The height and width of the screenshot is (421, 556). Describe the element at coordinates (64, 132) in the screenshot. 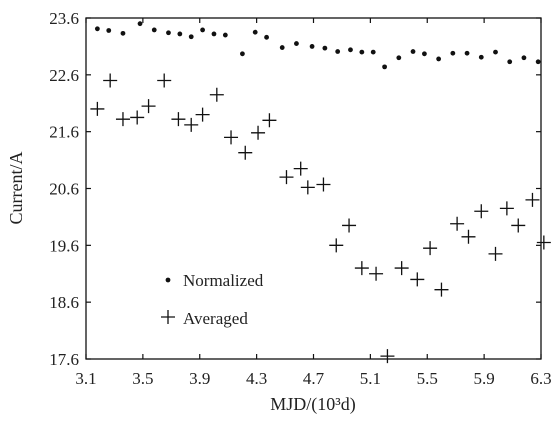

I see `y-tick-label: 21.6` at that location.